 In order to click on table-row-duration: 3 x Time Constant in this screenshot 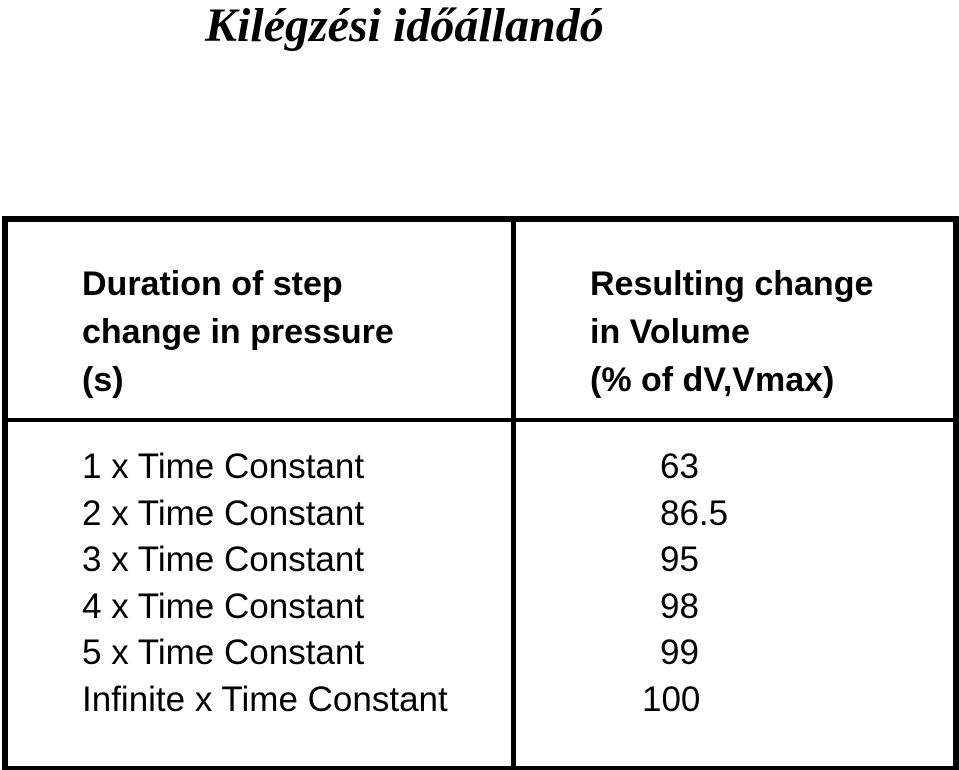, I will do `click(223, 559)`.